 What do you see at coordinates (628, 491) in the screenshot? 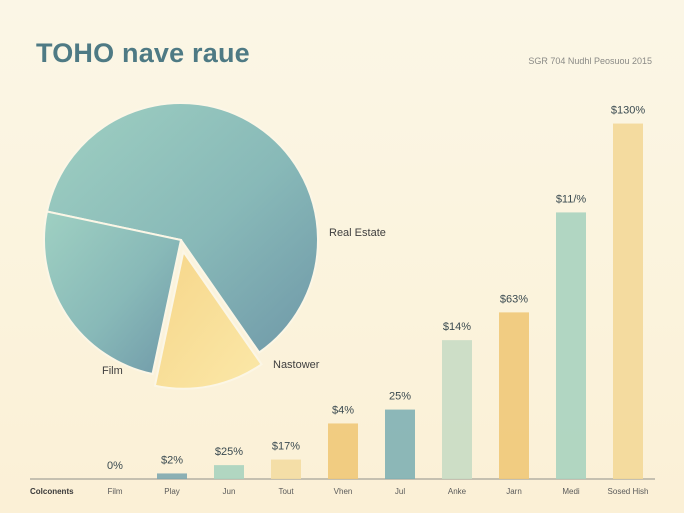
I see `x-tick-label: Sosed Hish` at bounding box center [628, 491].